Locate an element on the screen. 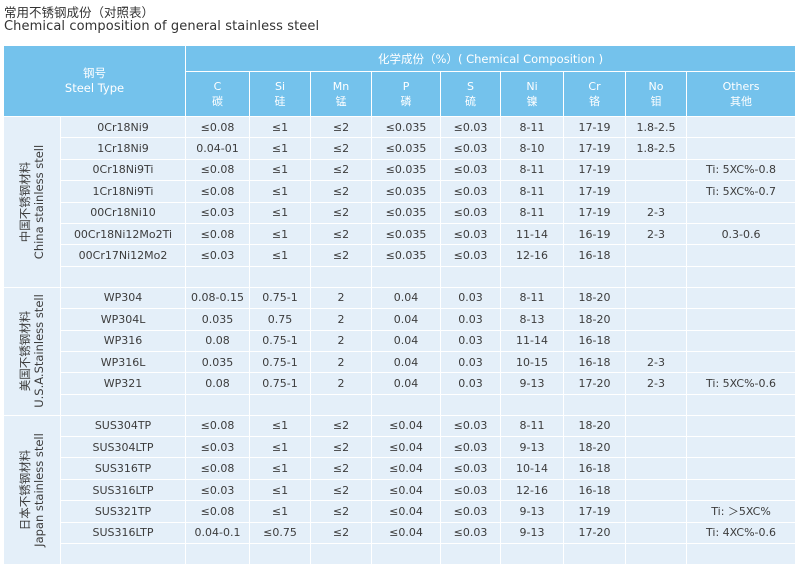 This screenshot has width=798, height=565. column-header-en: C is located at coordinates (217, 86).